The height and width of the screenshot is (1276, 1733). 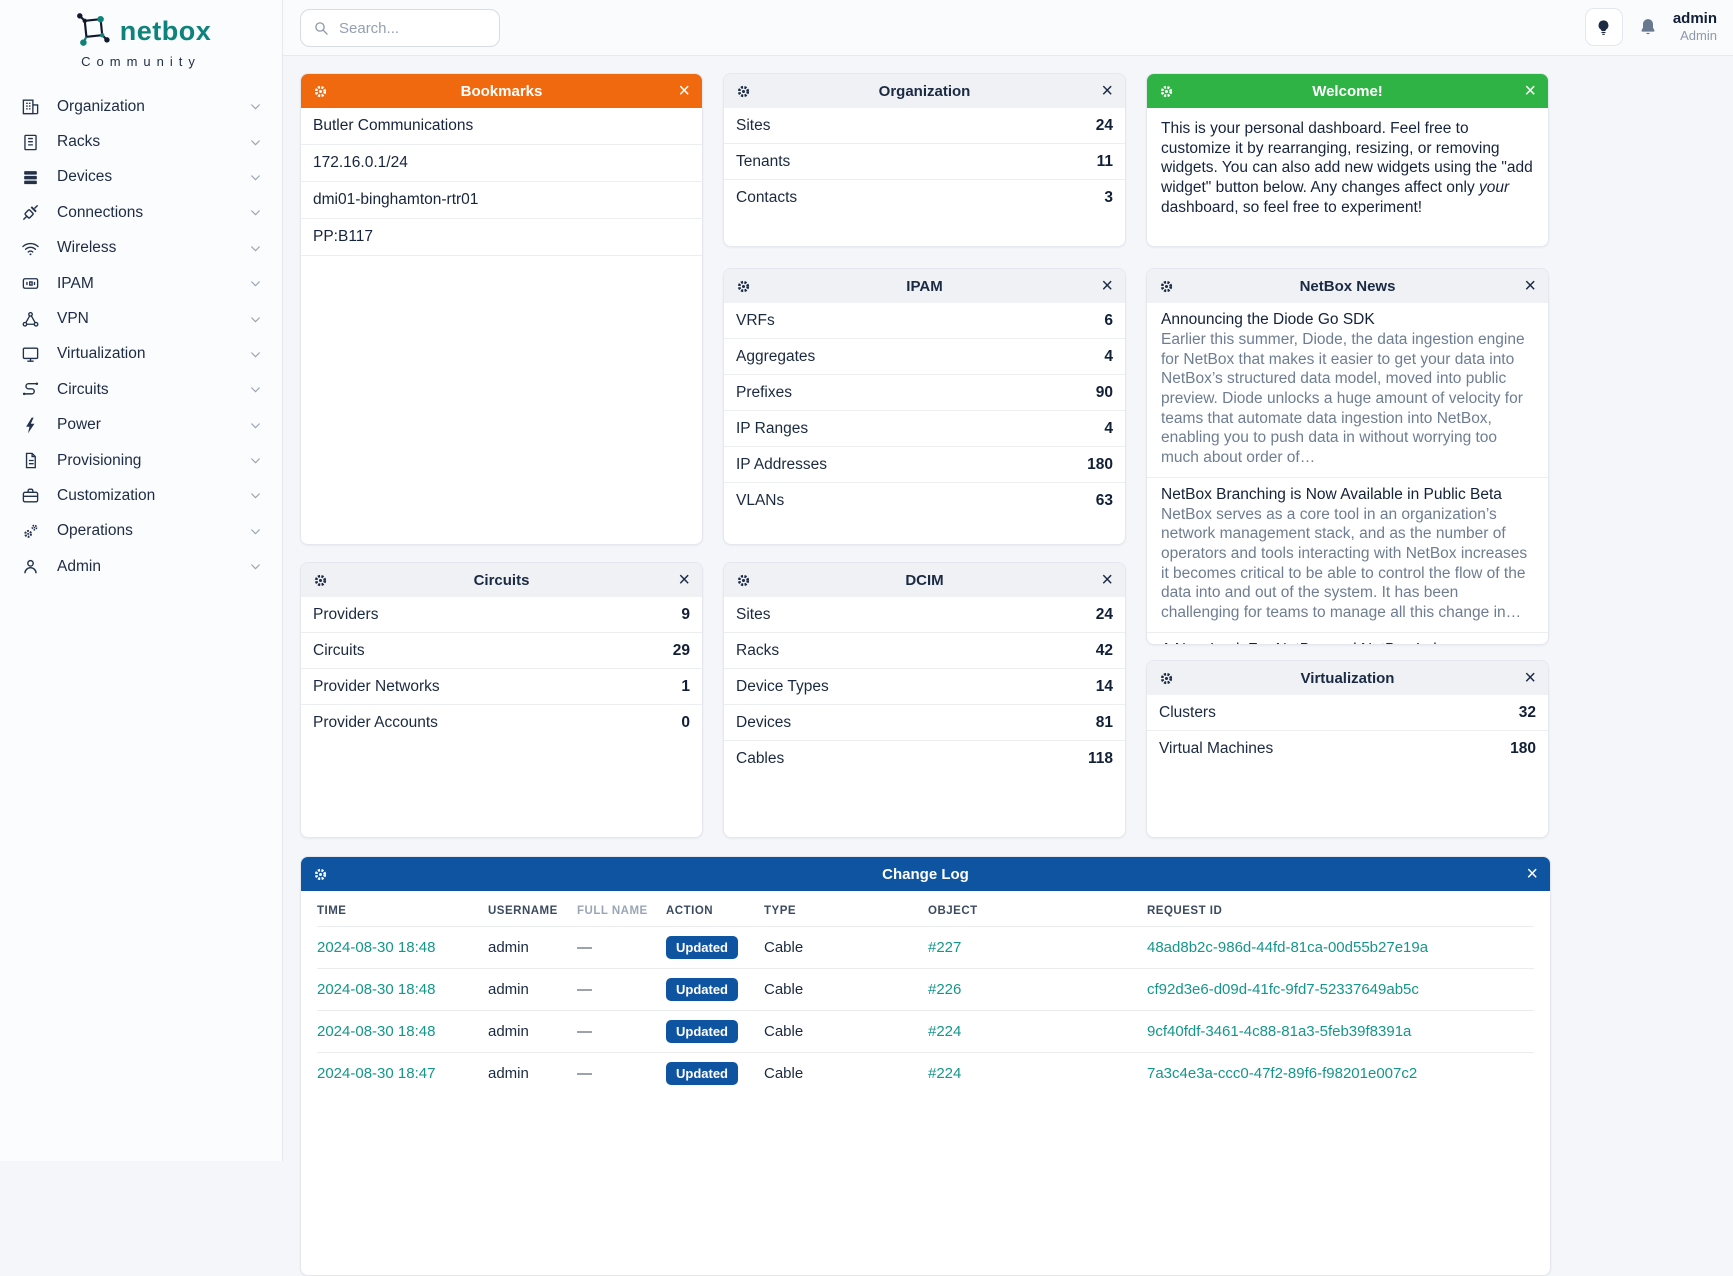 What do you see at coordinates (685, 686) in the screenshot?
I see `stat-count: 1` at bounding box center [685, 686].